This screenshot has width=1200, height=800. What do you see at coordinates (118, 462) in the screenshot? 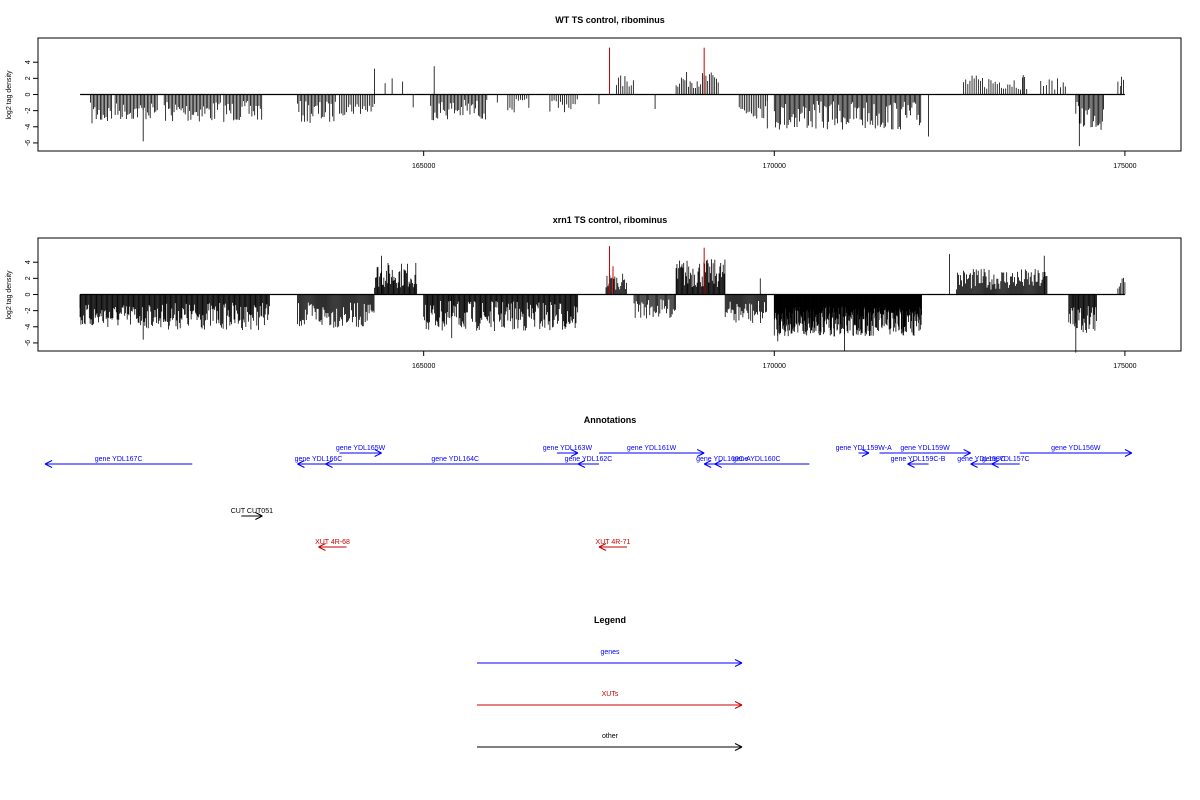
I see `genes-feature: gene YDL167C` at bounding box center [118, 462].